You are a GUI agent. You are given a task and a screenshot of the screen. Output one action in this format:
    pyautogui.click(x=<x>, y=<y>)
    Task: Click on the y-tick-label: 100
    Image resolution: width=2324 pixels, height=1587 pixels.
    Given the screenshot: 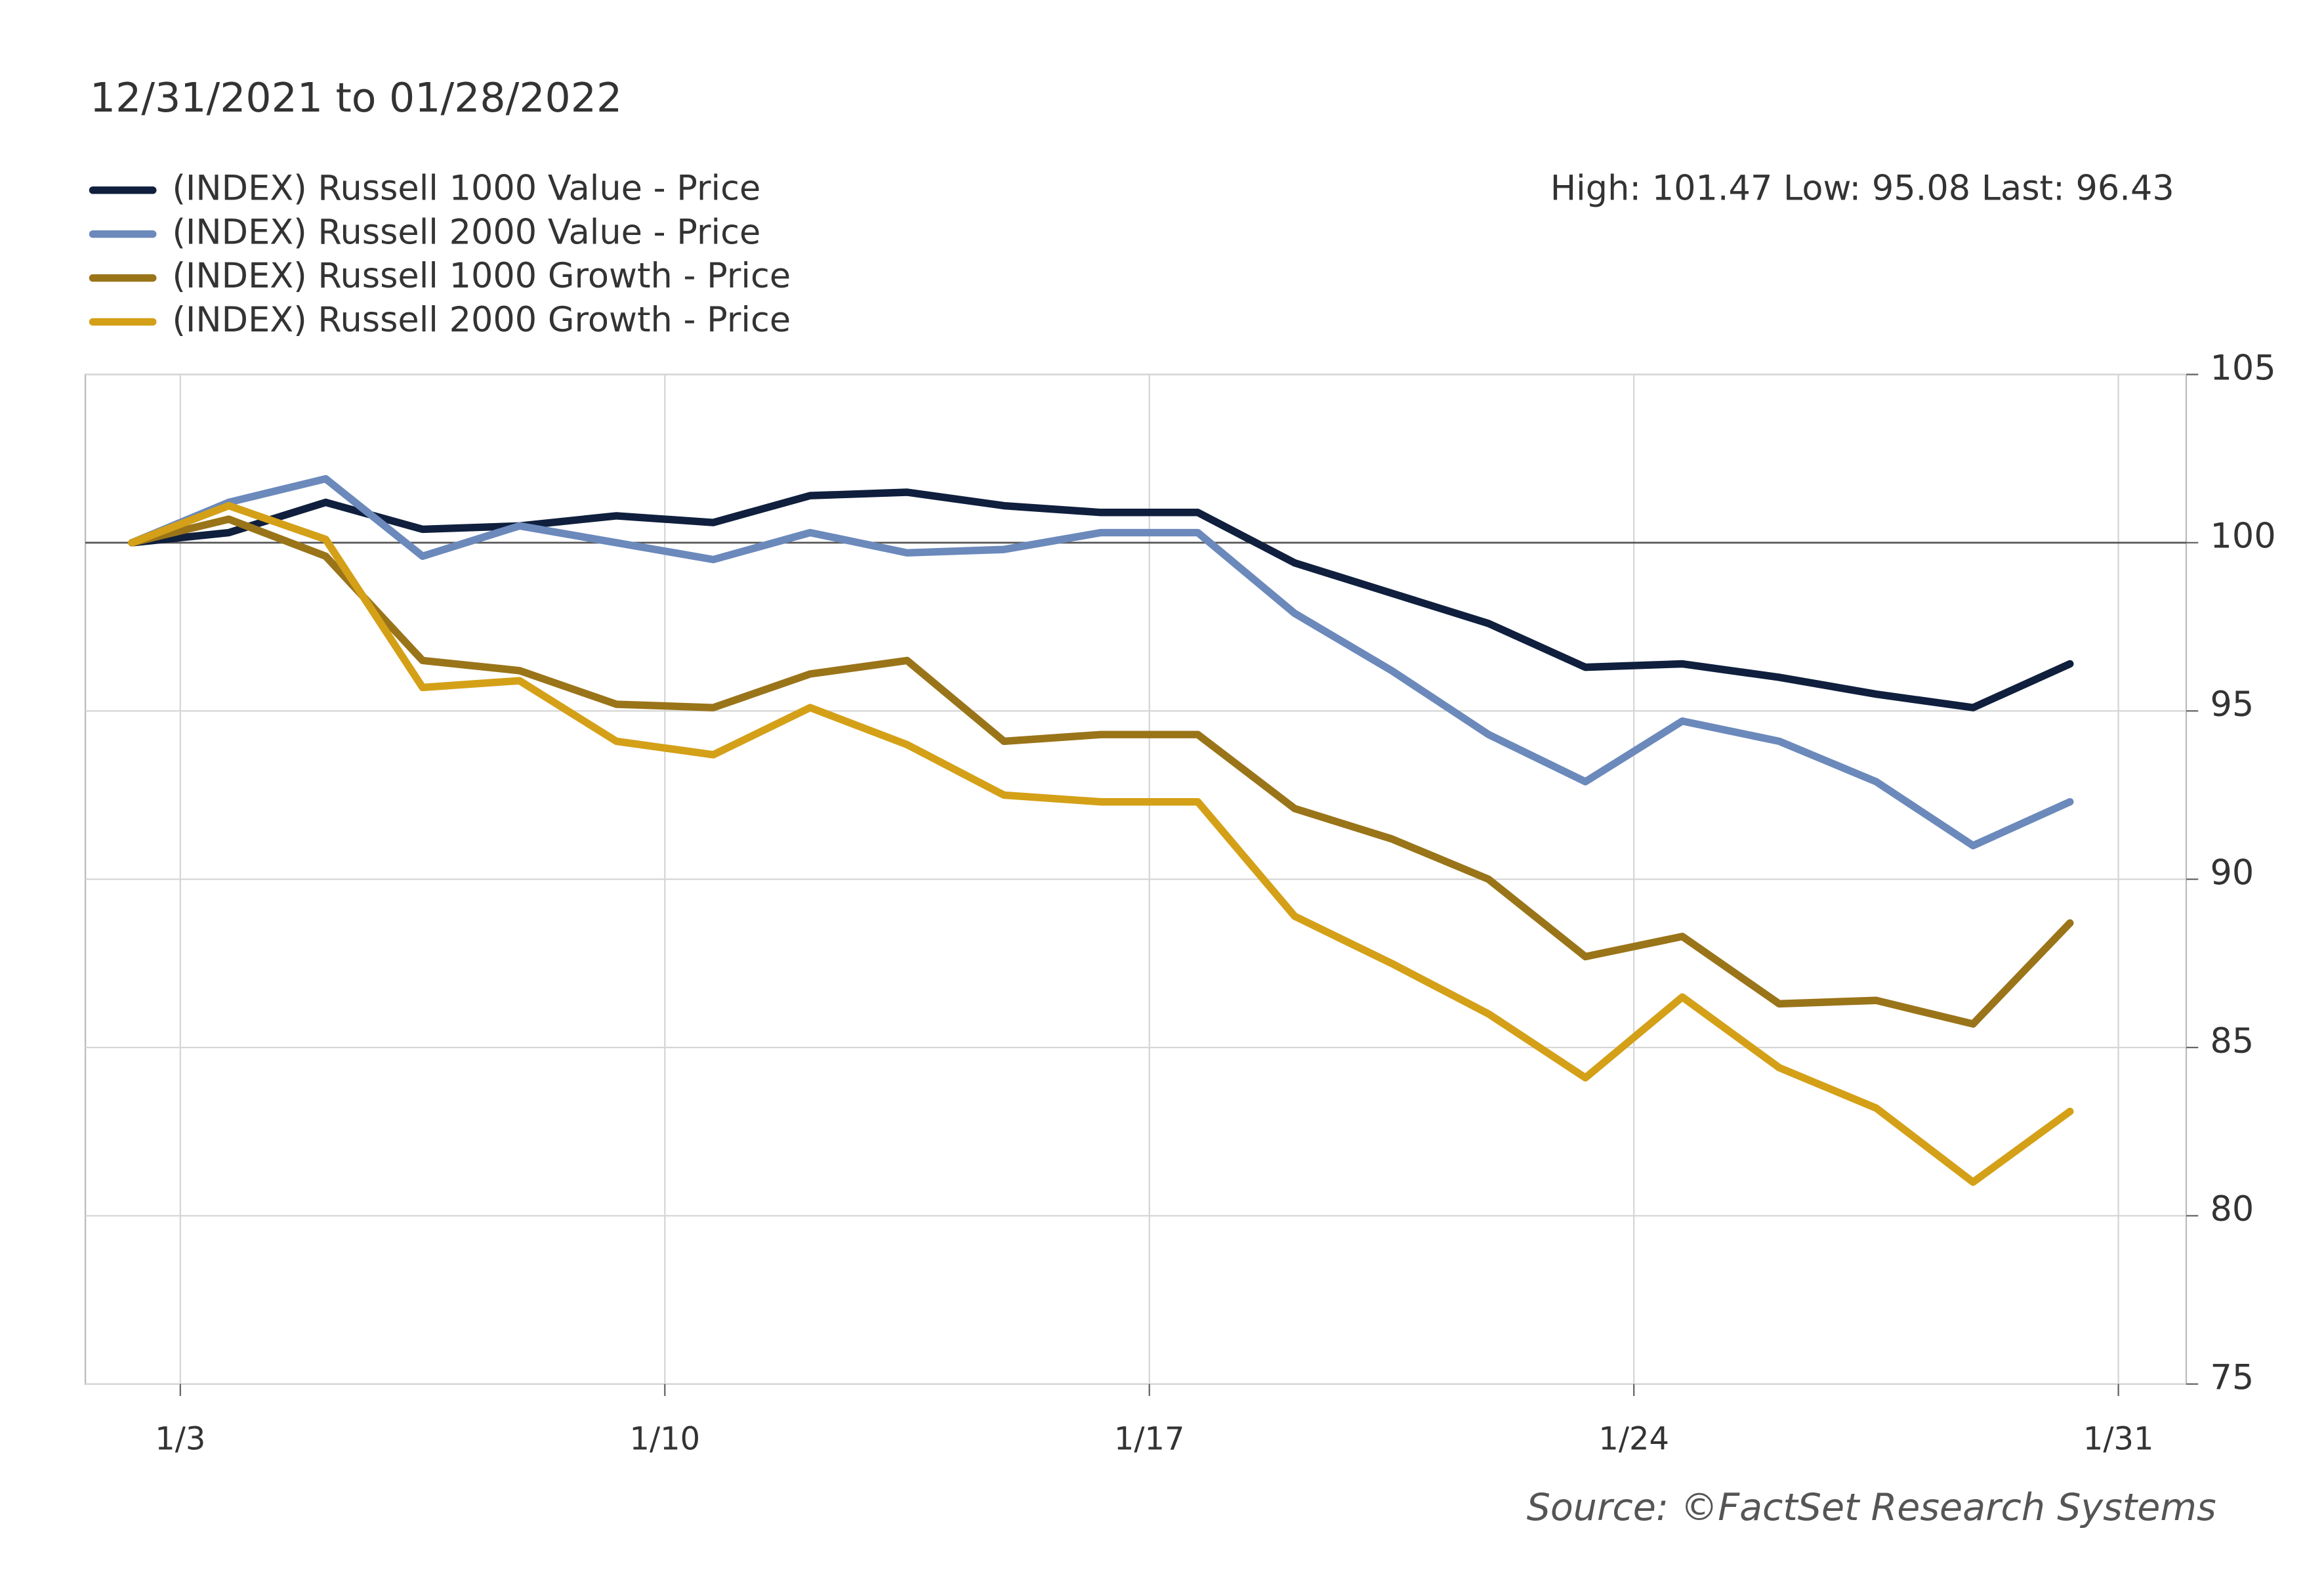 What is the action you would take?
    pyautogui.click(x=2243, y=537)
    